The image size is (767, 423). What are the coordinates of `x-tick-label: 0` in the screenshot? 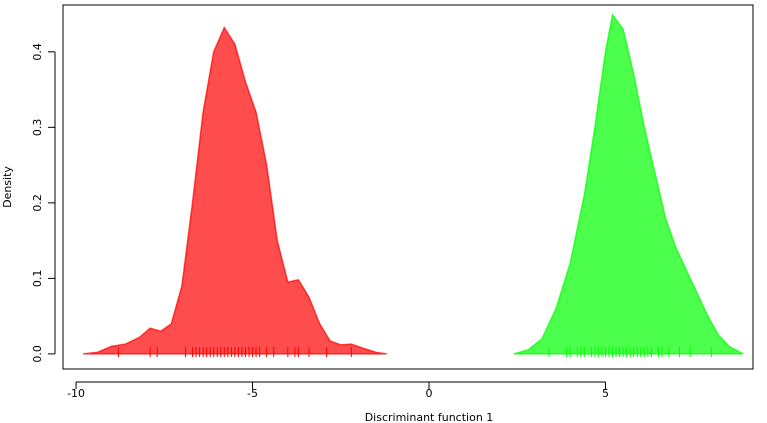 It's located at (429, 393).